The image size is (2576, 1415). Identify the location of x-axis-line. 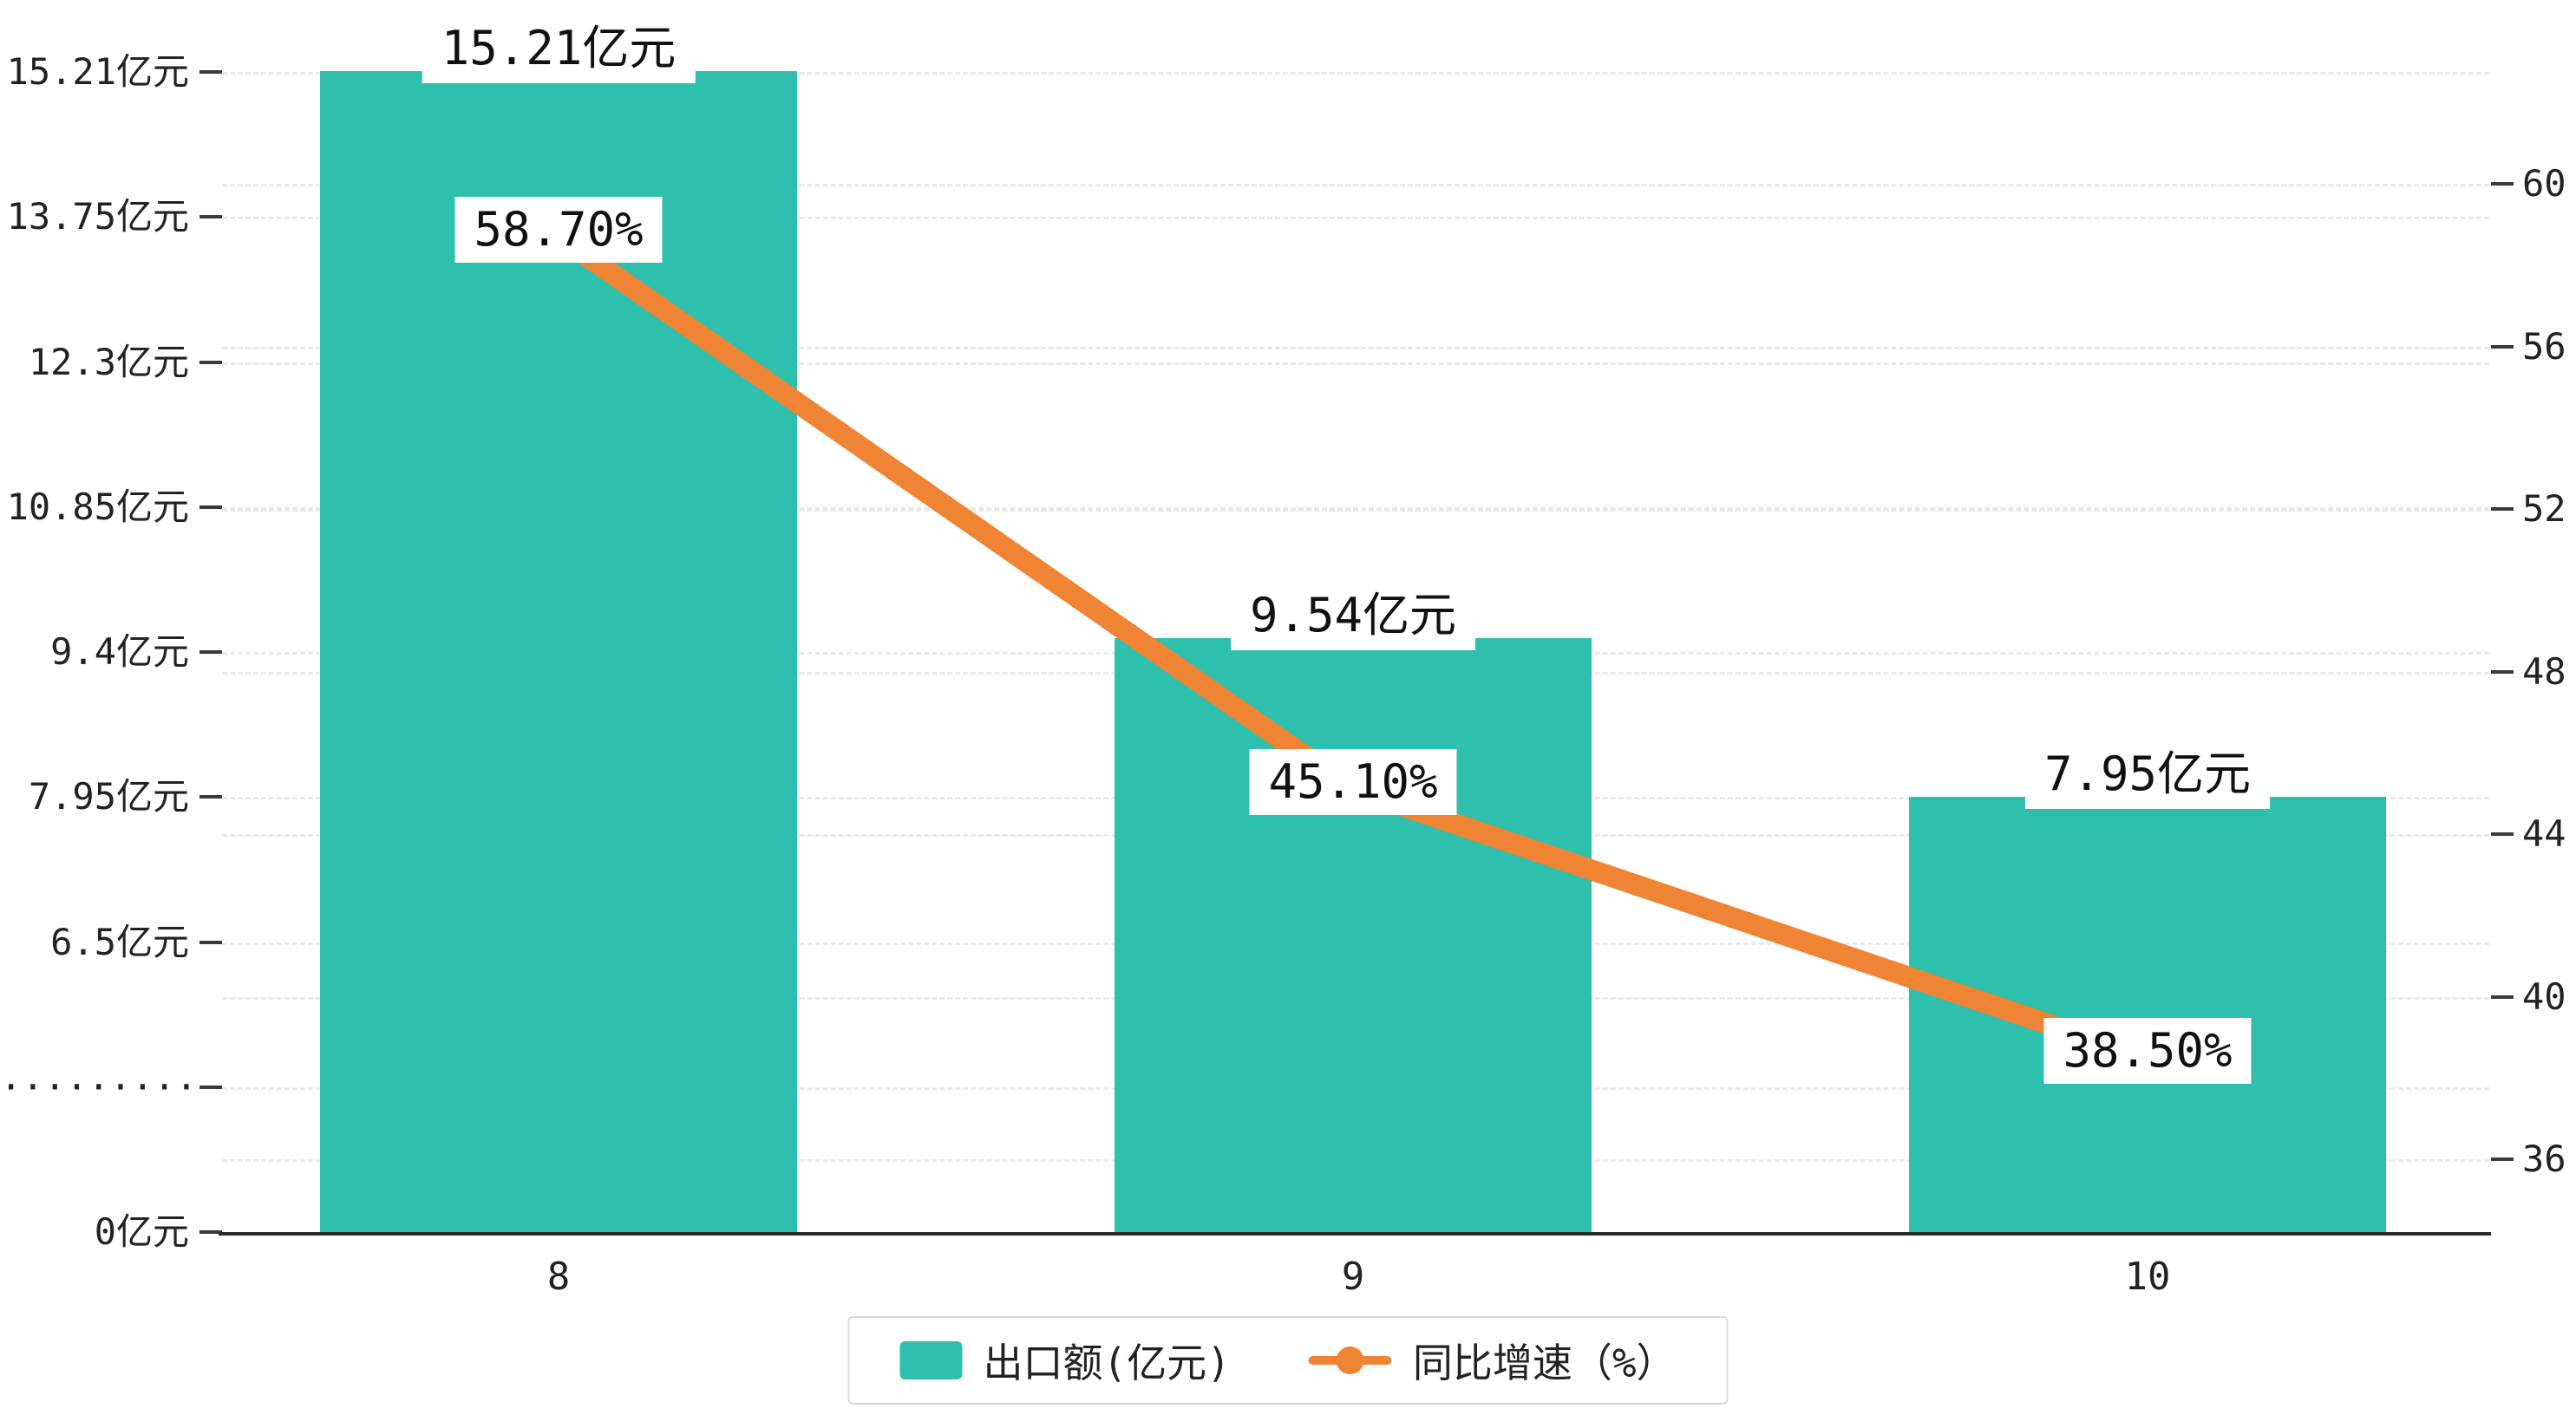
(1355, 1234).